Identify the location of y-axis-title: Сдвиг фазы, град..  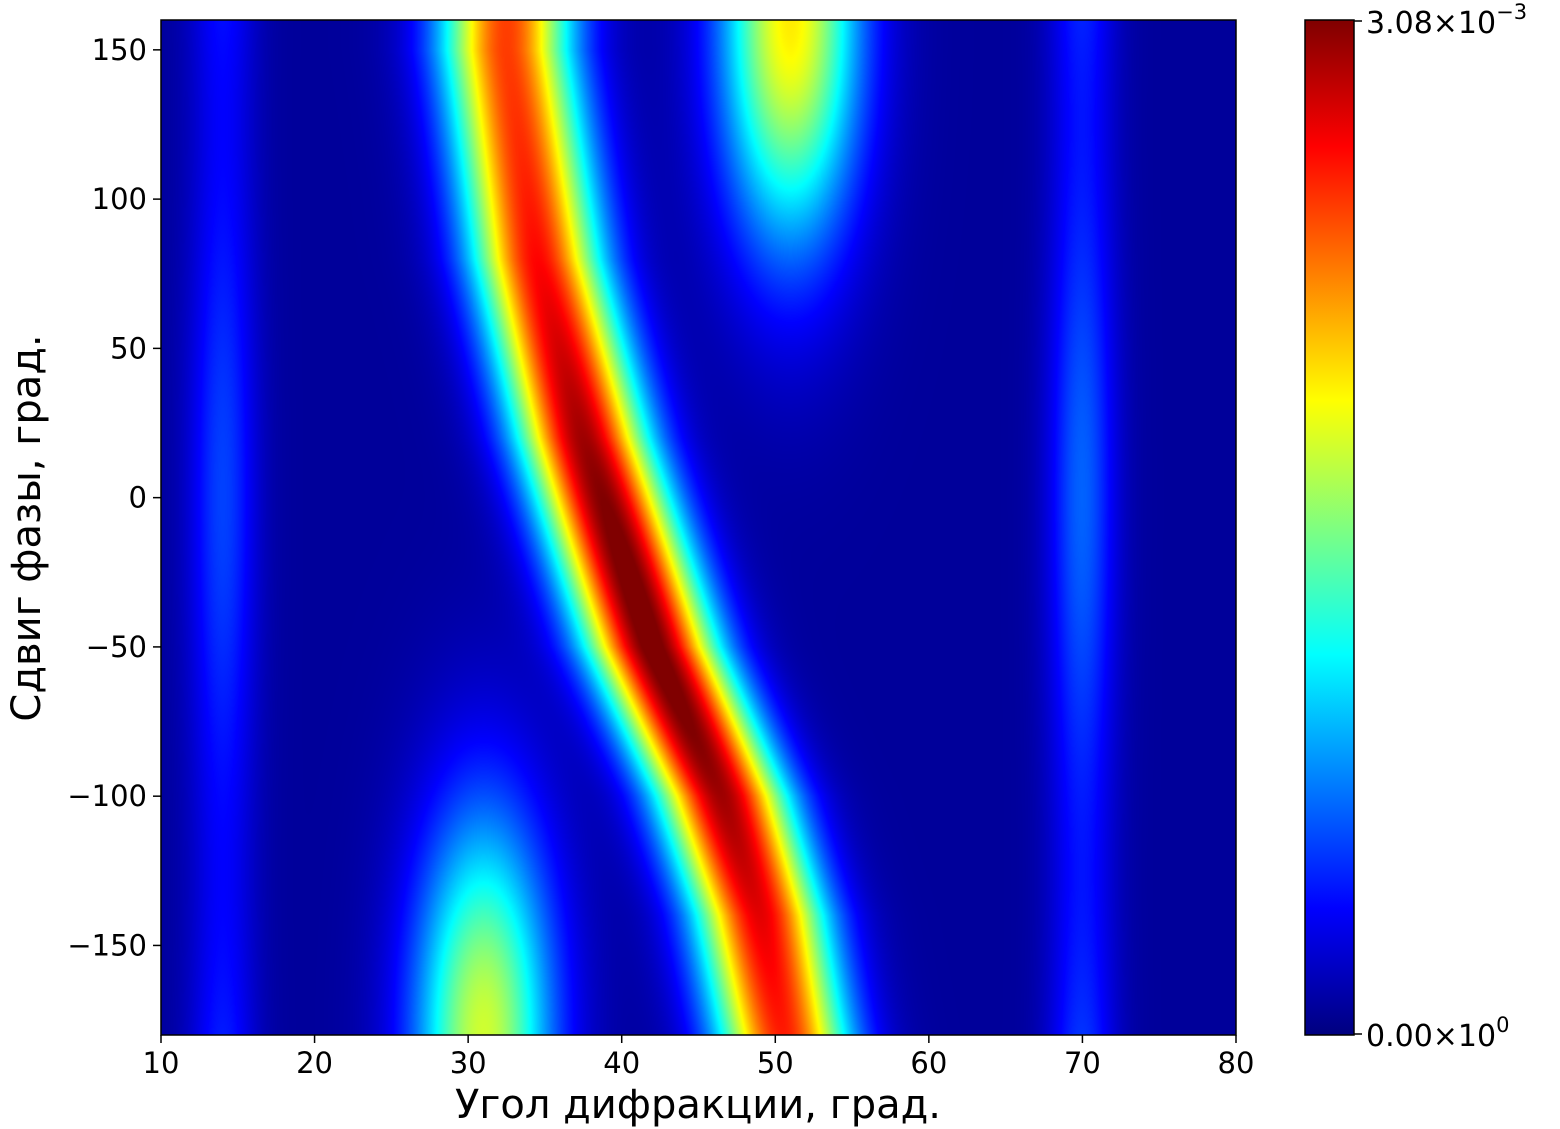
(27, 527).